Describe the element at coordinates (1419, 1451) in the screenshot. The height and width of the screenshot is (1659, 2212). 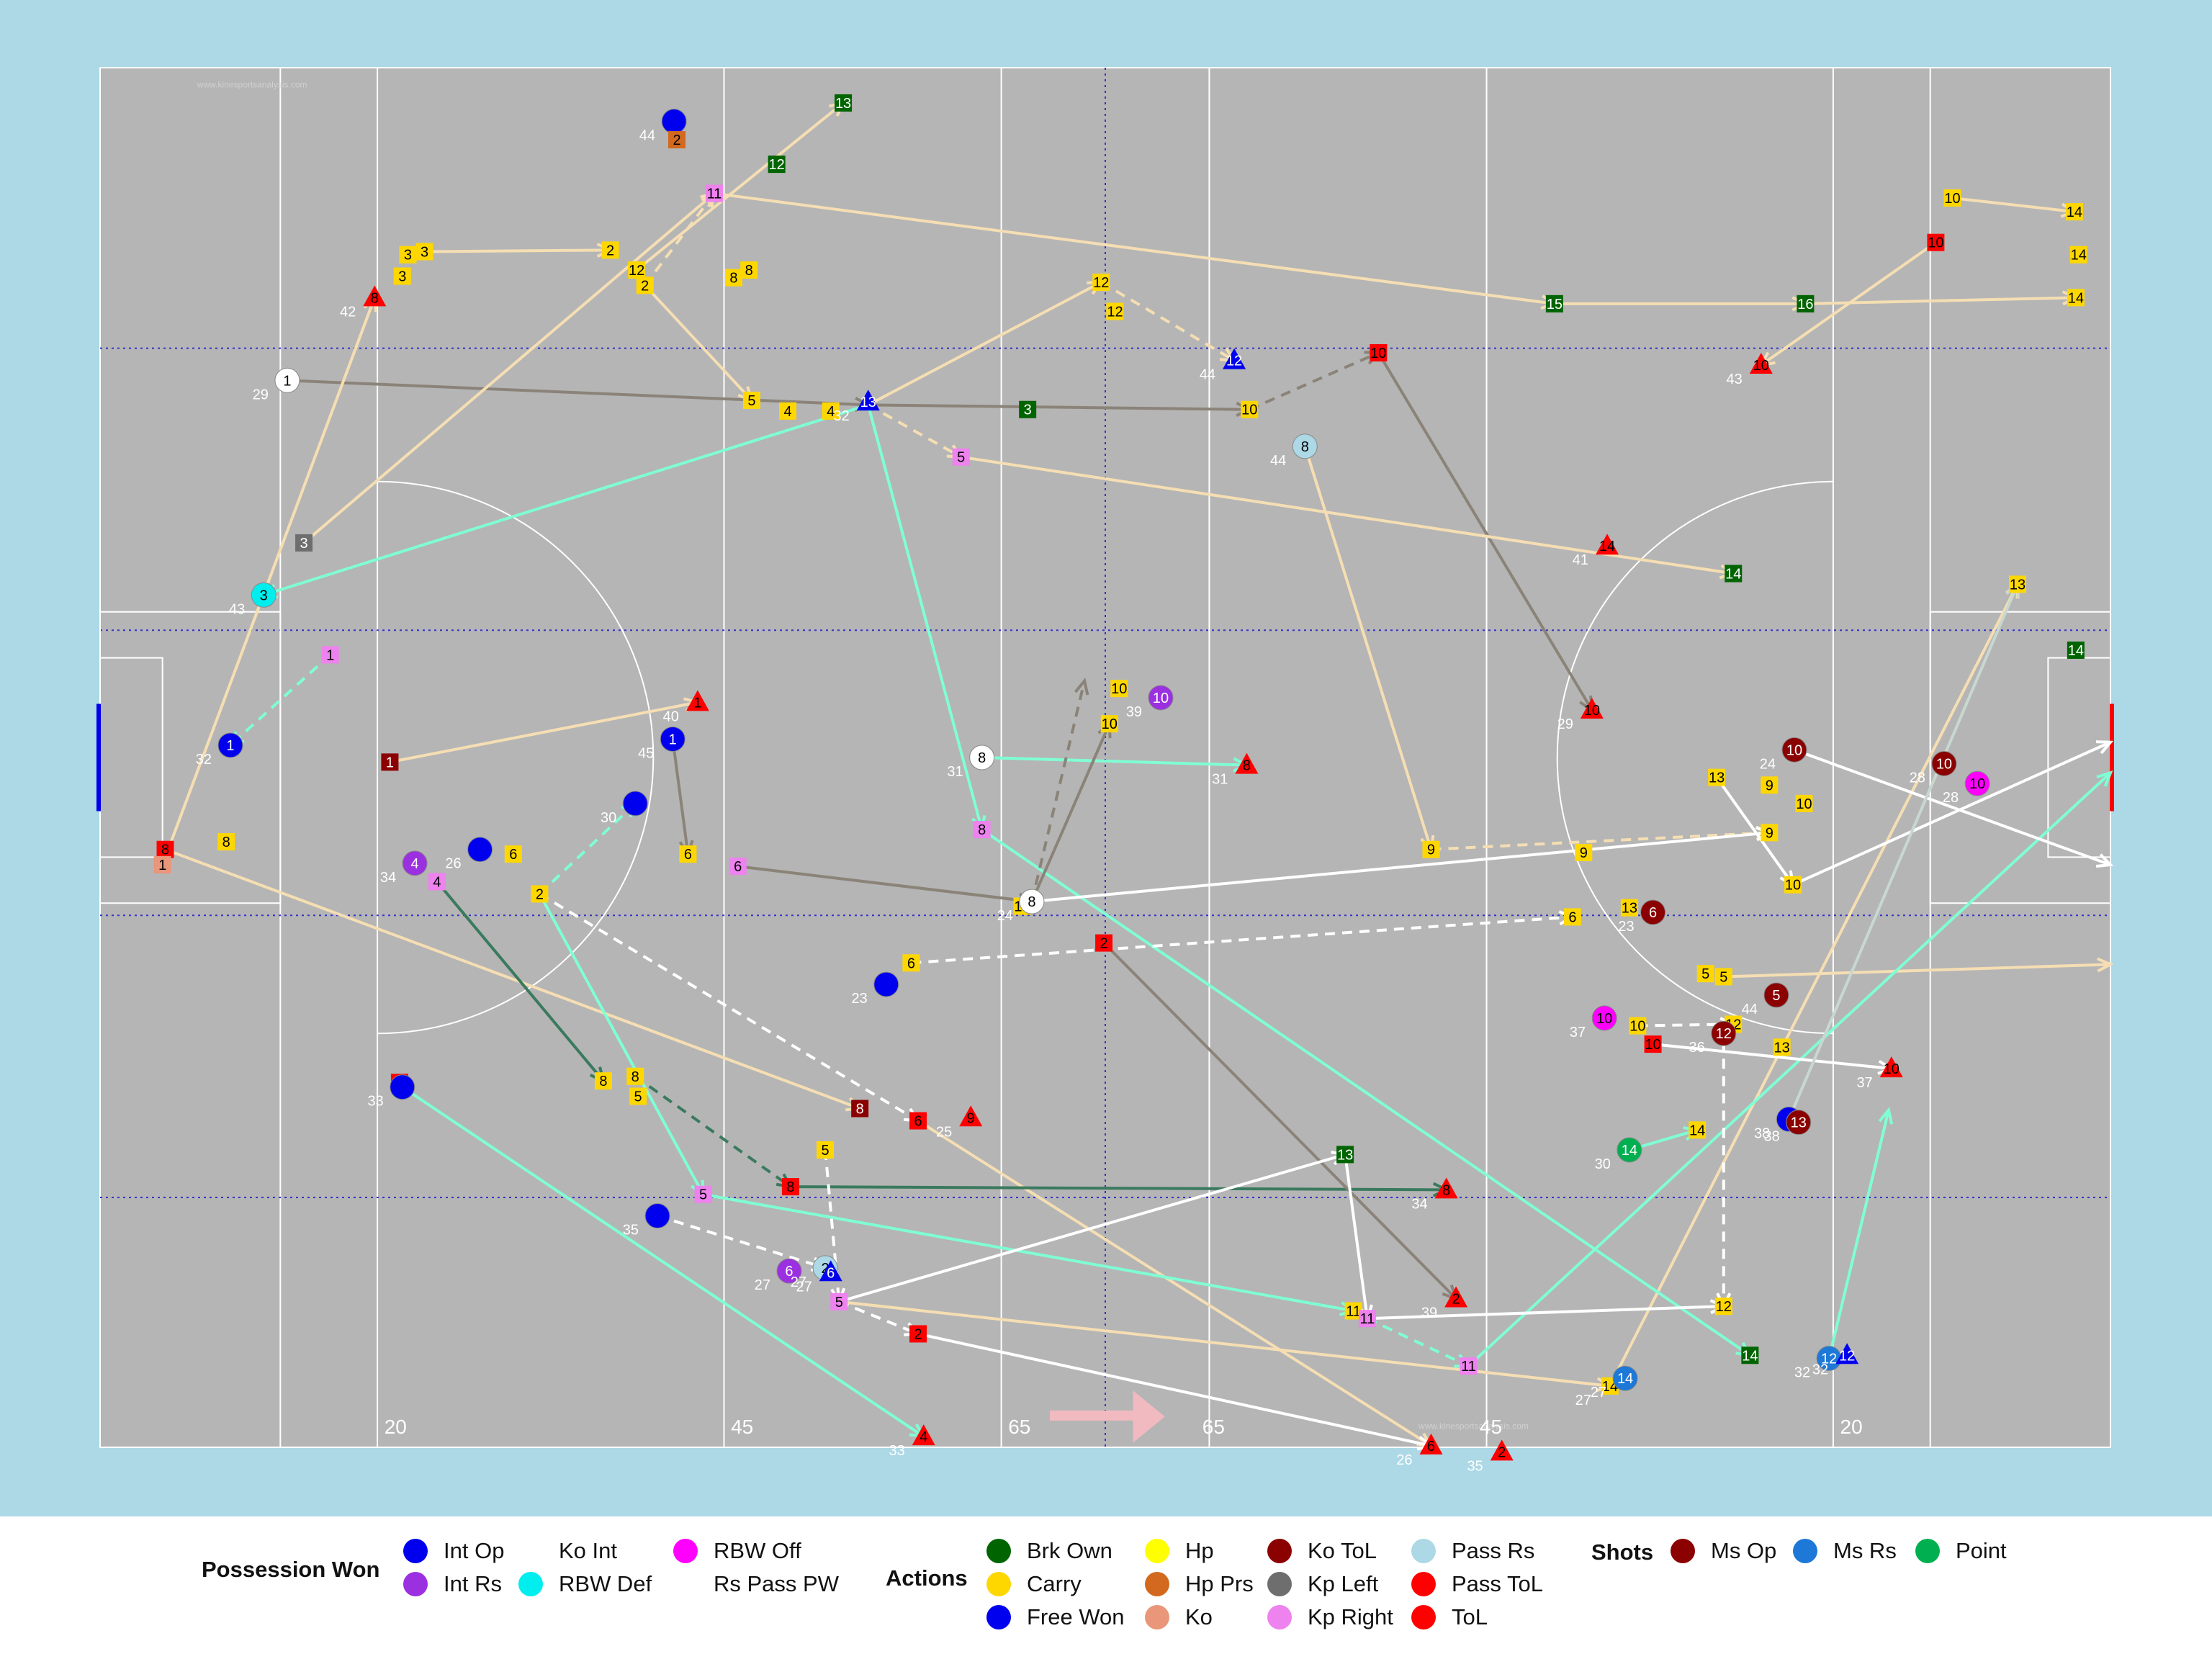
I see `event-marker: 6 26` at that location.